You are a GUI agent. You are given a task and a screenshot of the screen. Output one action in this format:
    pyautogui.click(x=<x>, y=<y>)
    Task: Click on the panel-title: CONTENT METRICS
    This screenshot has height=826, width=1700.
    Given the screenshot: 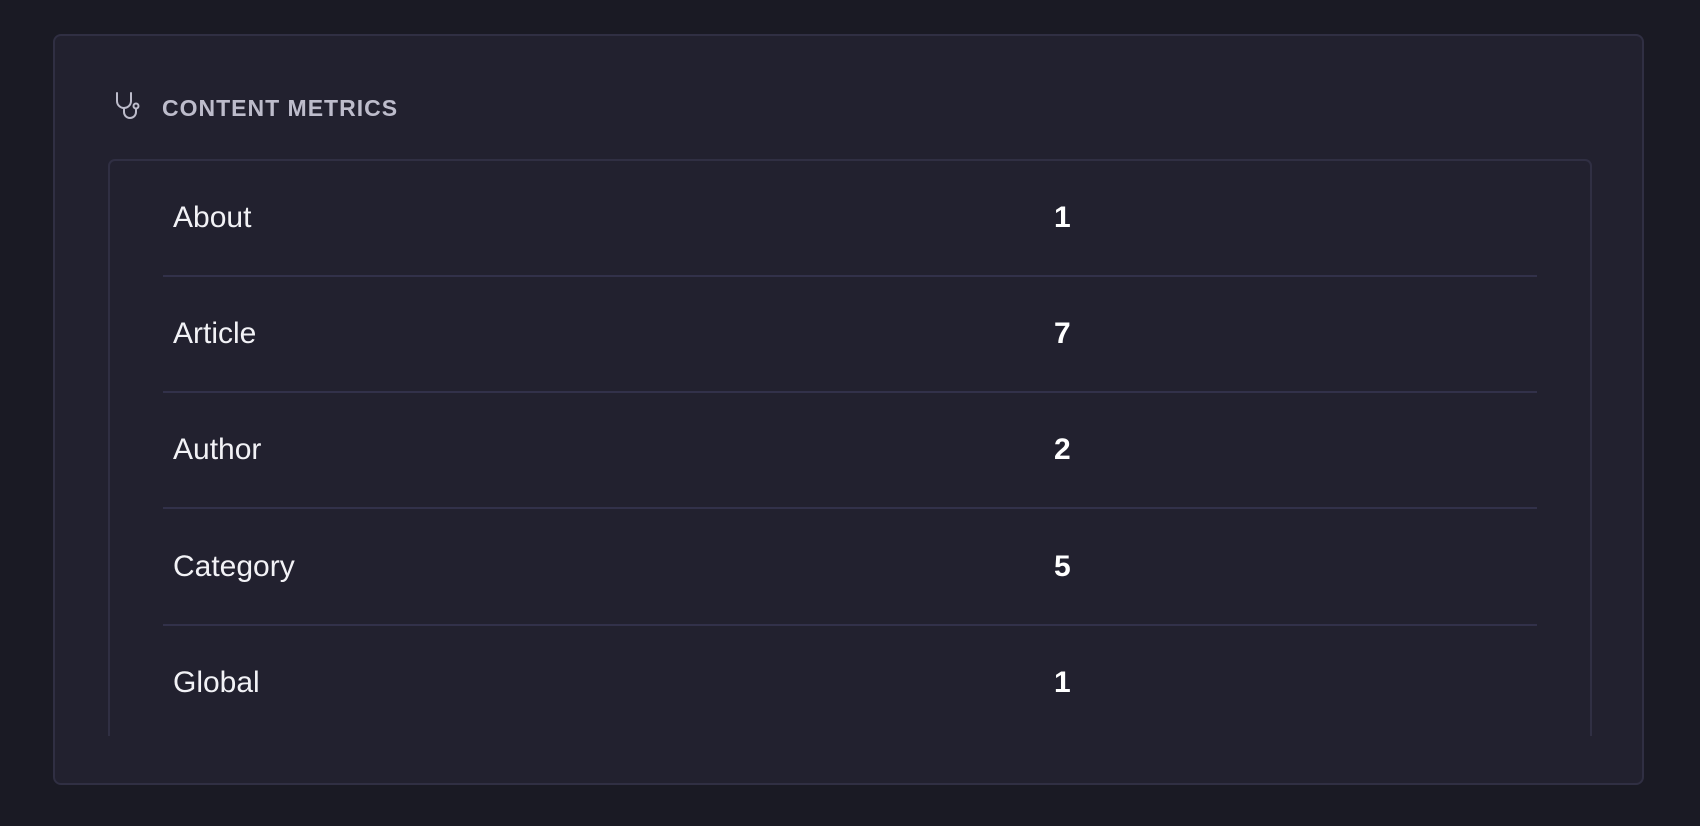 What is the action you would take?
    pyautogui.click(x=280, y=108)
    